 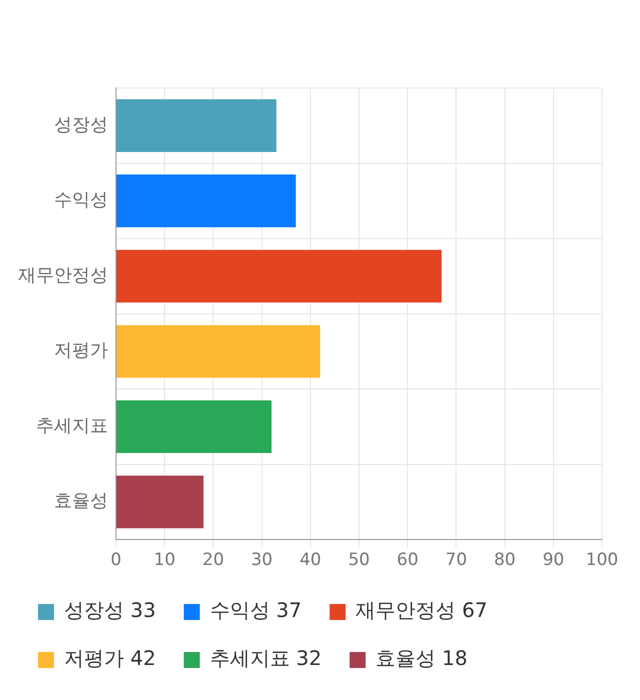 What do you see at coordinates (266, 658) in the screenshot?
I see `legend-label: 추세지표 32` at bounding box center [266, 658].